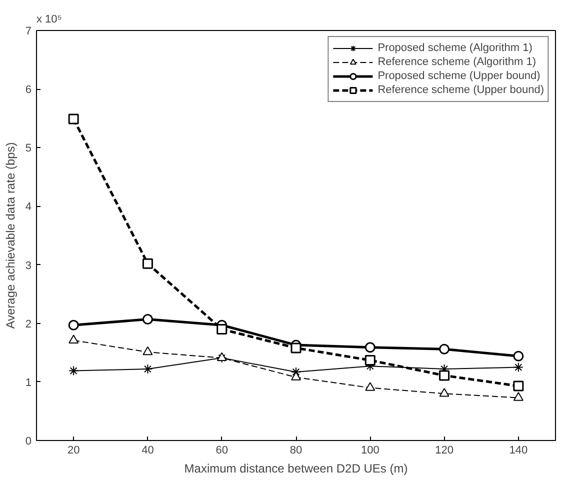 This screenshot has width=583, height=485. Describe the element at coordinates (455, 48) in the screenshot. I see `legend-label: Proposed scheme (Algorithm 1)` at that location.